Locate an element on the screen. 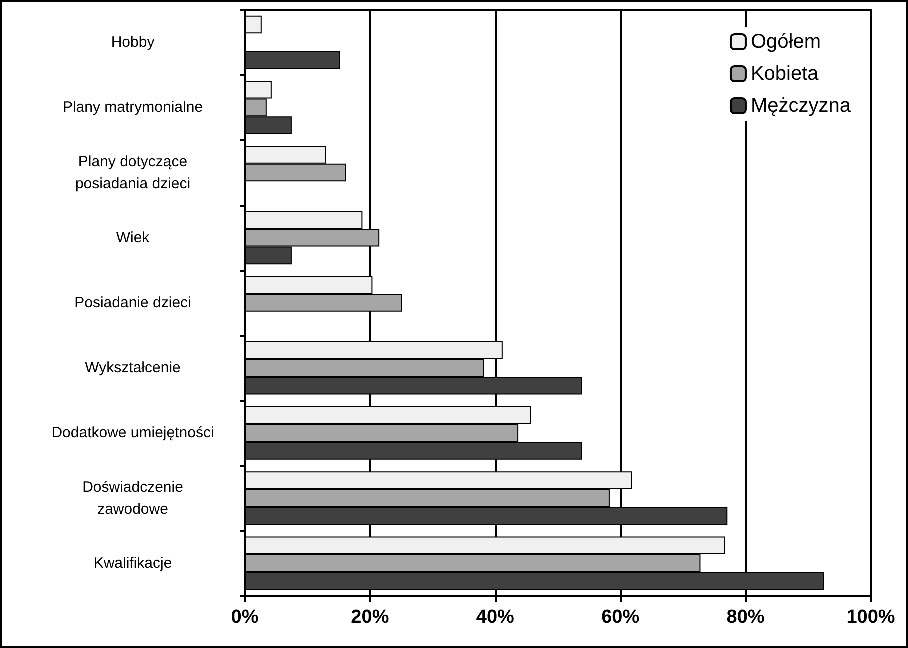  x-tick-label: 40% is located at coordinates (495, 617).